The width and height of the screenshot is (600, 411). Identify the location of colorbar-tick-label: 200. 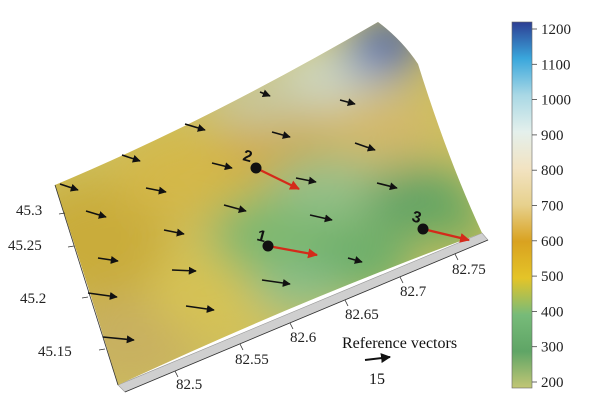
(552, 383).